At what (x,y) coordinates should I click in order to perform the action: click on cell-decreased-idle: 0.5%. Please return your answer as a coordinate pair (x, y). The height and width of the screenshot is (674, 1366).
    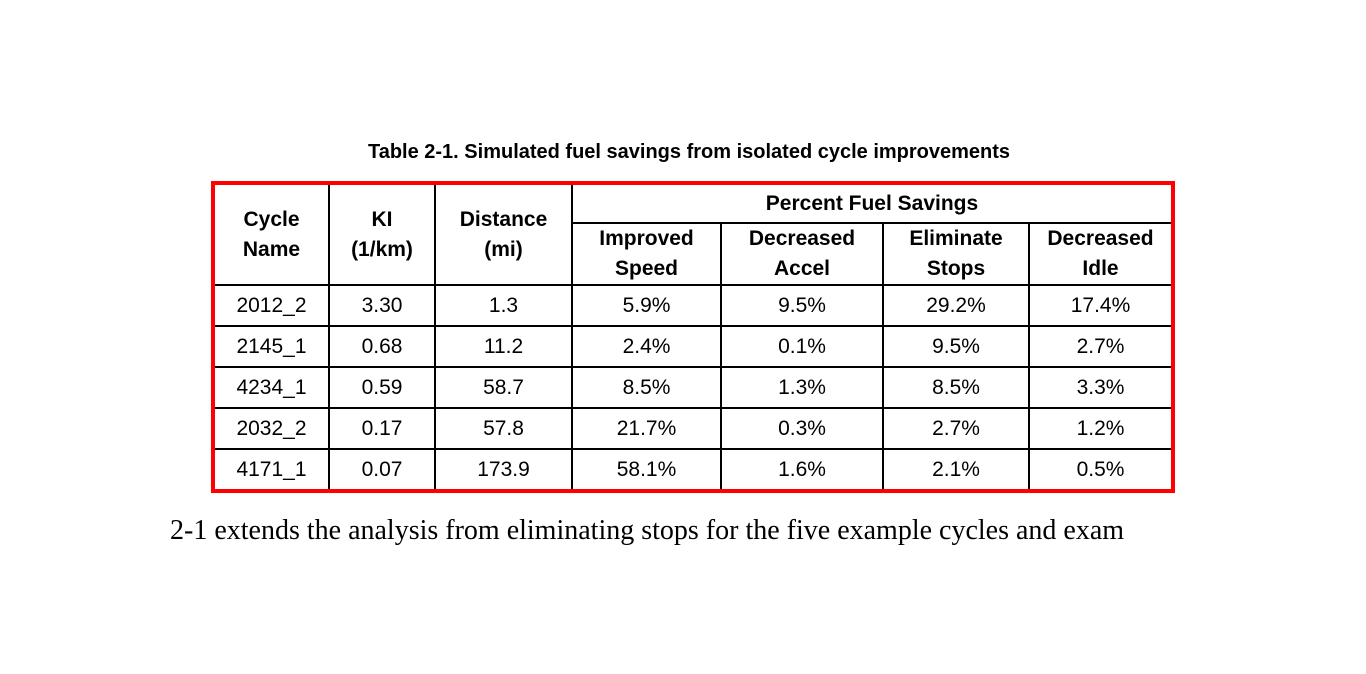
    Looking at the image, I should click on (1101, 470).